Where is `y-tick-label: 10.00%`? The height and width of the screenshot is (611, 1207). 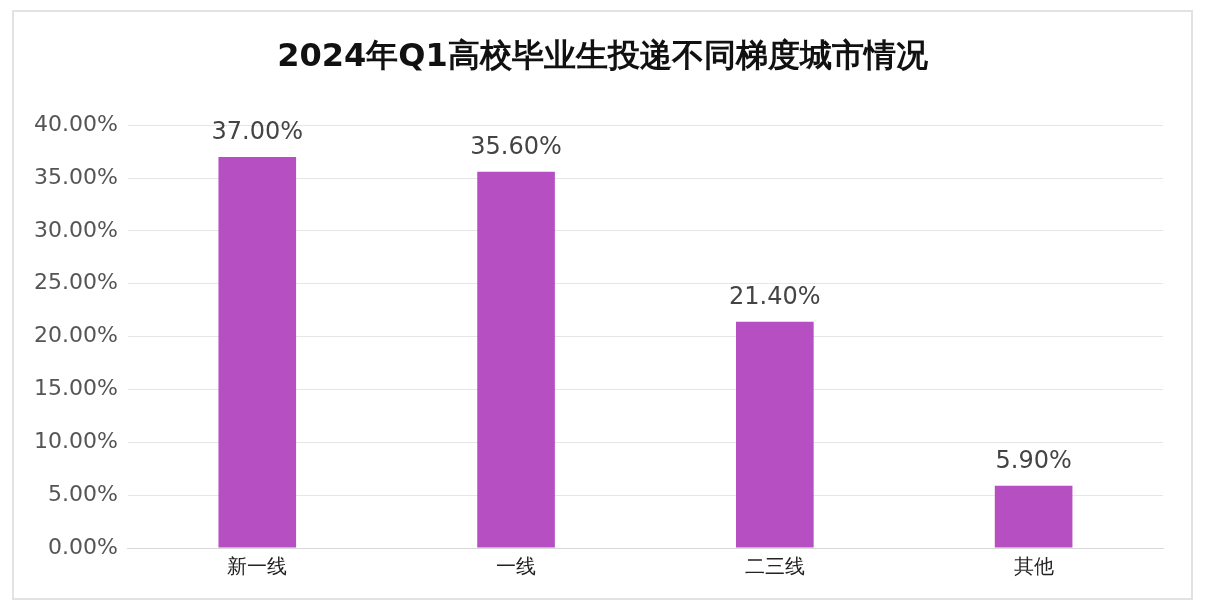 y-tick-label: 10.00% is located at coordinates (76, 441).